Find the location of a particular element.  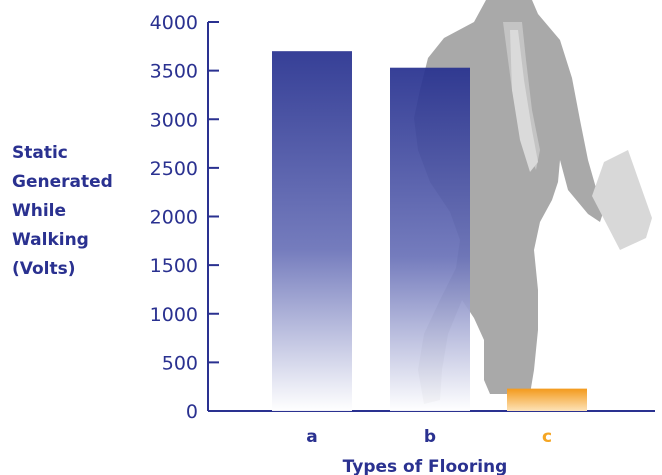

bar-b is located at coordinates (430, 239).